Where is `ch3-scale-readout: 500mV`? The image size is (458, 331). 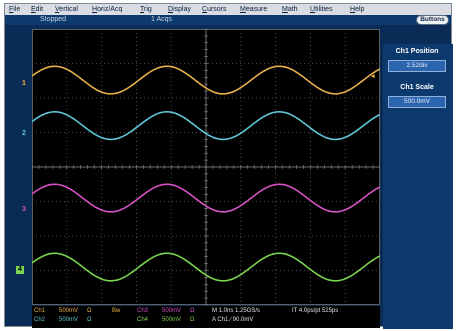
ch3-scale-readout: 500mV is located at coordinates (172, 311).